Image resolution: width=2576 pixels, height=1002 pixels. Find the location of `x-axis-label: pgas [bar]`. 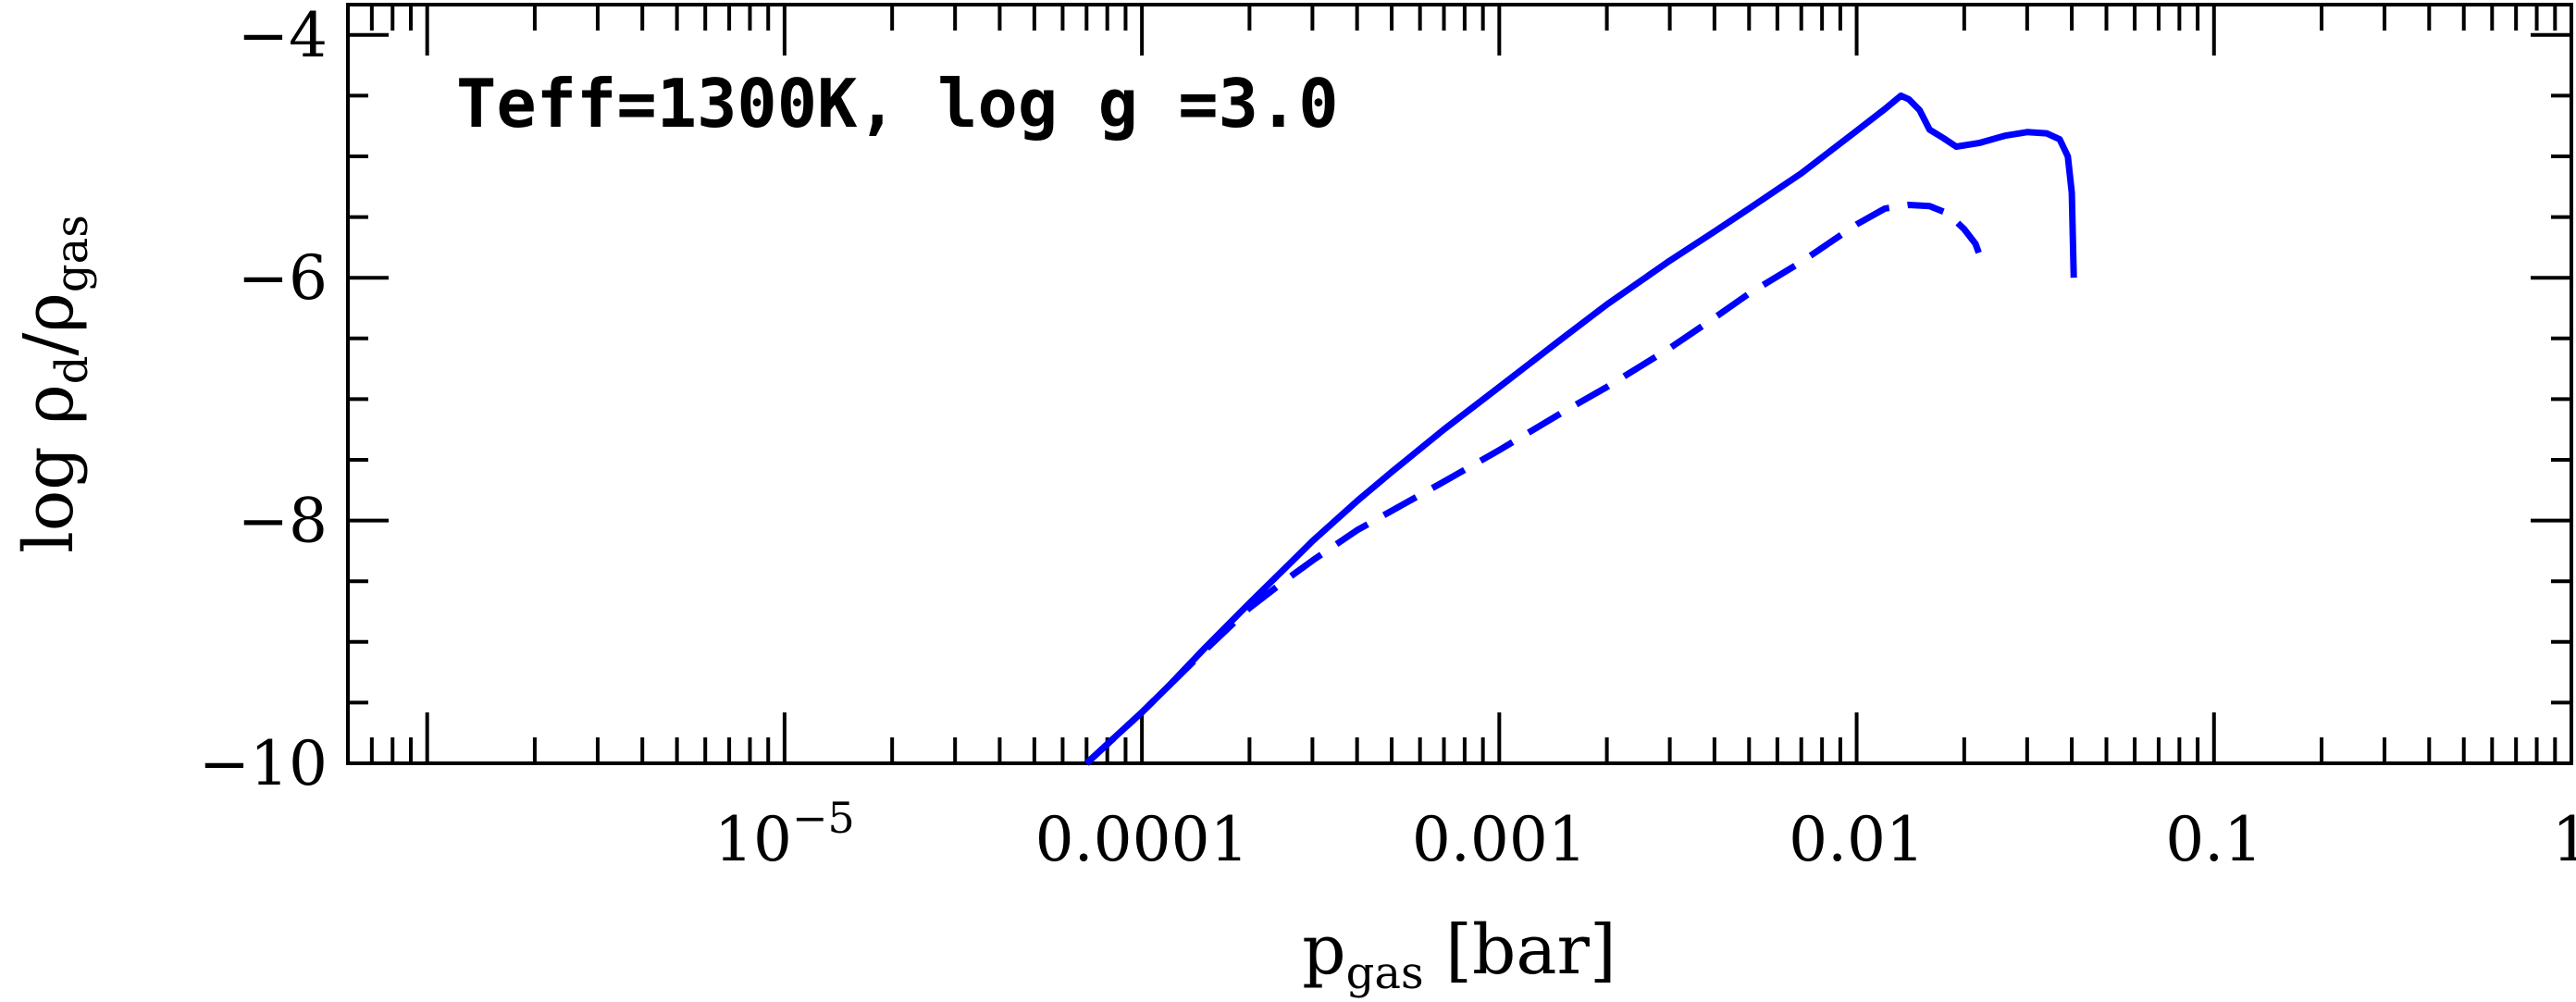

x-axis-label: pgas [bar] is located at coordinates (1459, 954).